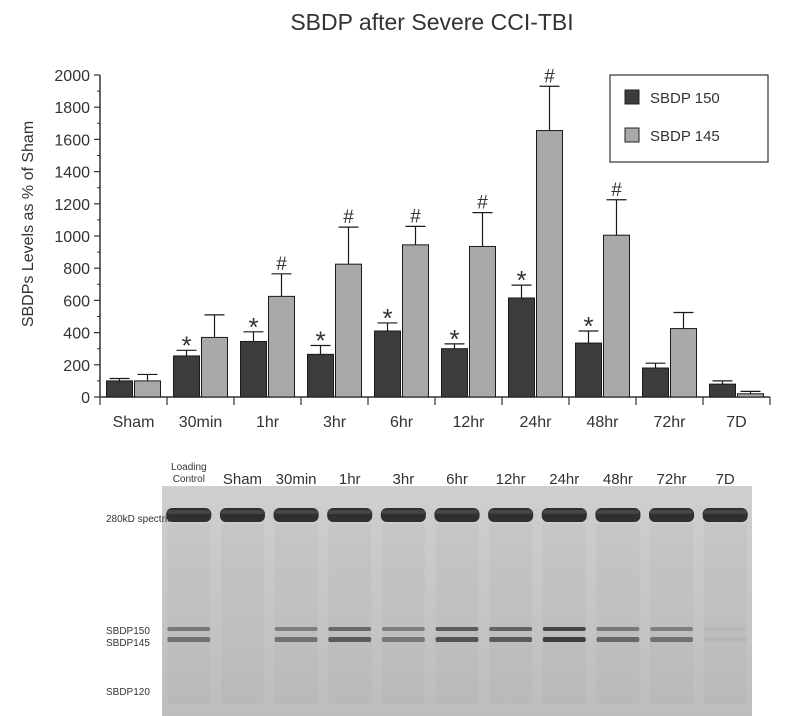 This screenshot has width=788, height=716. I want to click on x-tick-label: 30min, so click(201, 422).